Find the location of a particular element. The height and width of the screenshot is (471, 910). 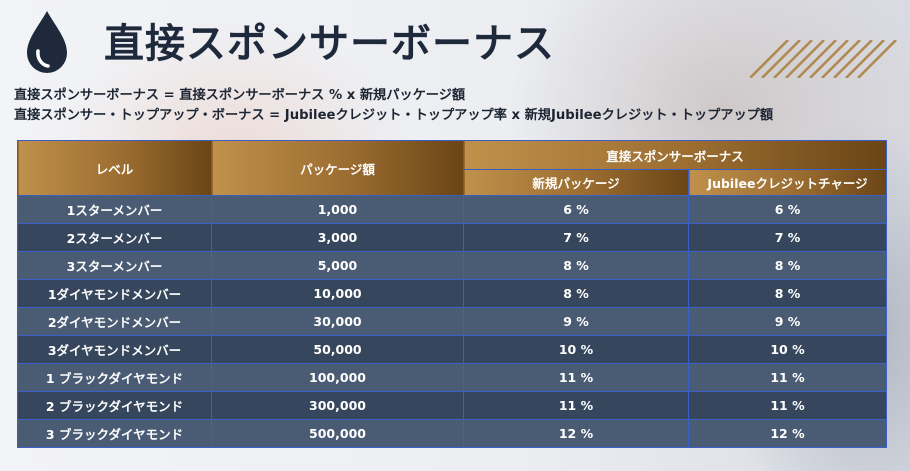

cell-jubilee: 6 % is located at coordinates (787, 209).